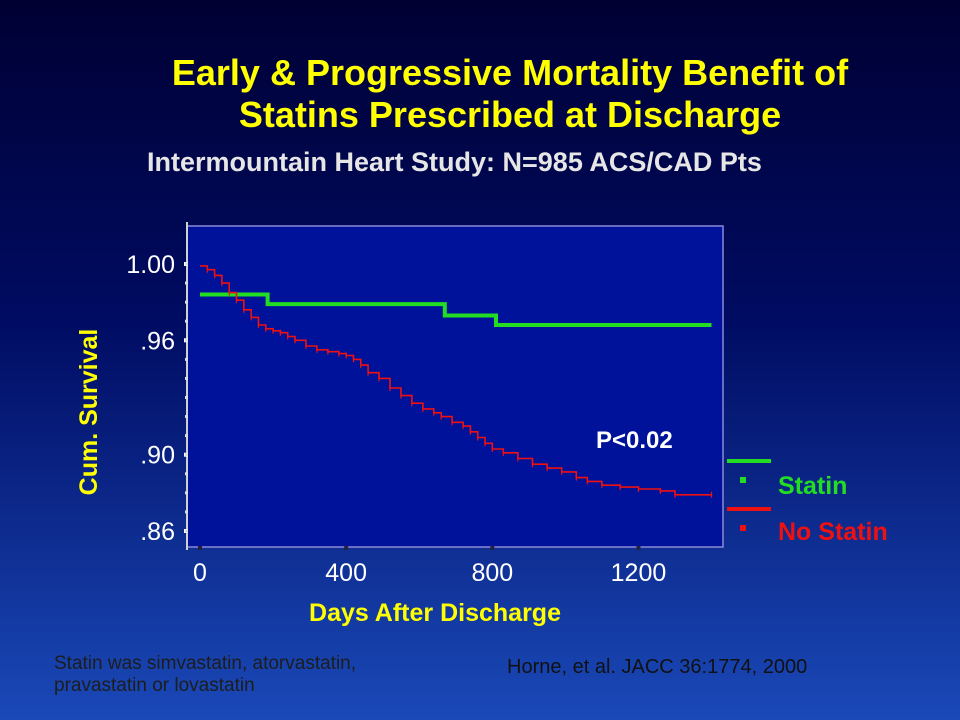 This screenshot has height=720, width=960. What do you see at coordinates (634, 440) in the screenshot?
I see `p-value-annotation: P<0.02` at bounding box center [634, 440].